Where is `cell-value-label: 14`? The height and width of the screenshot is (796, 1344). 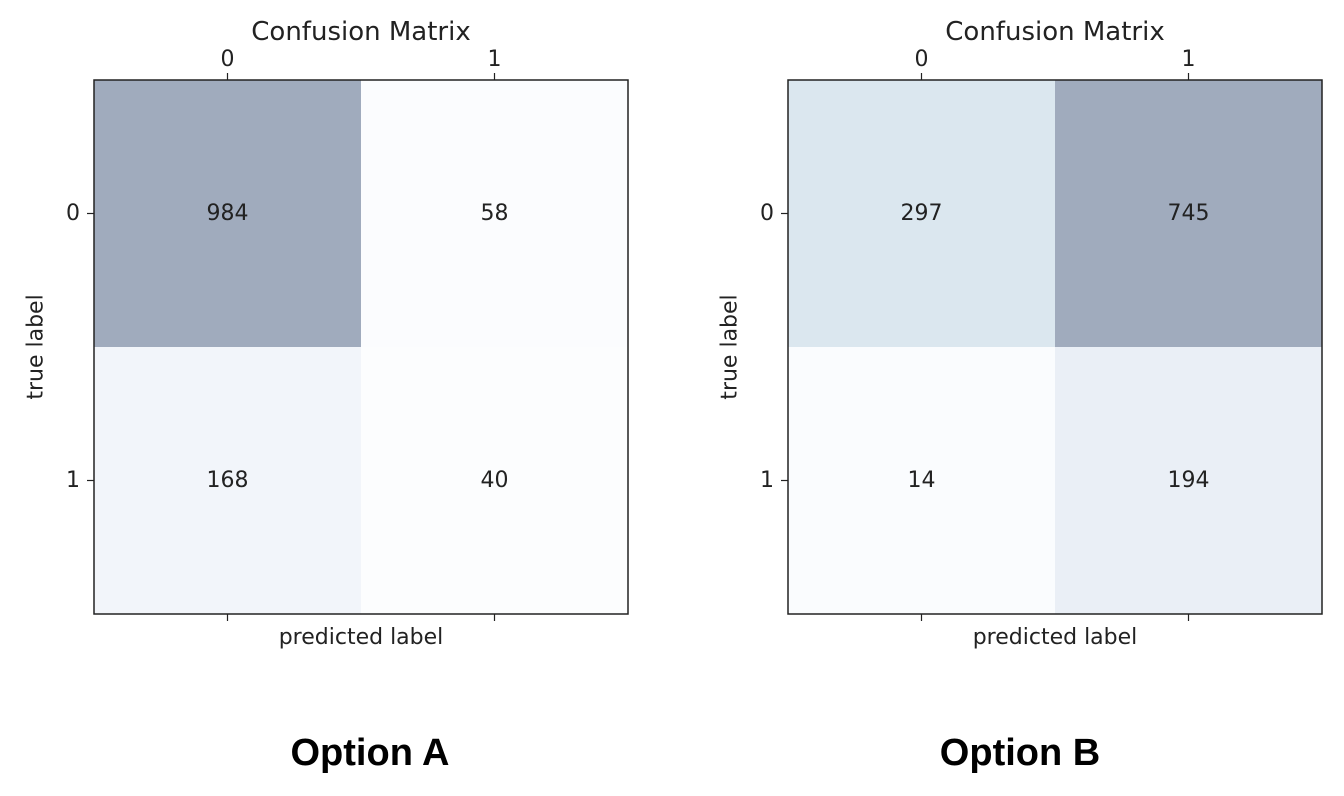
cell-value-label: 14 is located at coordinates (922, 480).